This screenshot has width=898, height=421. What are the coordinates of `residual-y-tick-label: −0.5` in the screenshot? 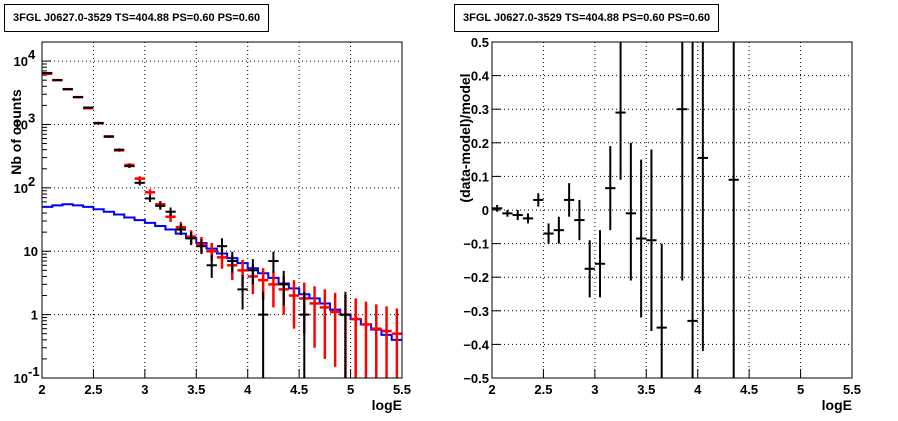 It's located at (476, 378).